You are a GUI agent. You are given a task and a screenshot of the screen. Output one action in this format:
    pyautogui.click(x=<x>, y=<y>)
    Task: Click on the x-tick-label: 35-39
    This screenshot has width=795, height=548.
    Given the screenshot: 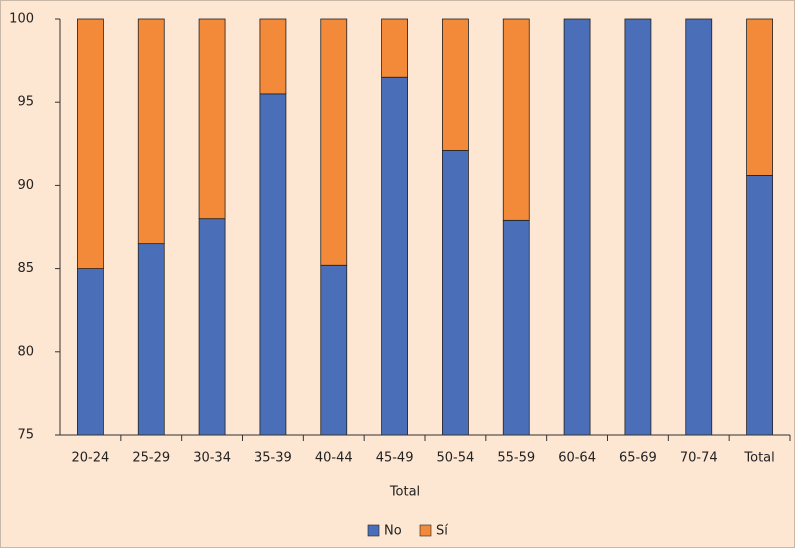 What is the action you would take?
    pyautogui.click(x=273, y=458)
    